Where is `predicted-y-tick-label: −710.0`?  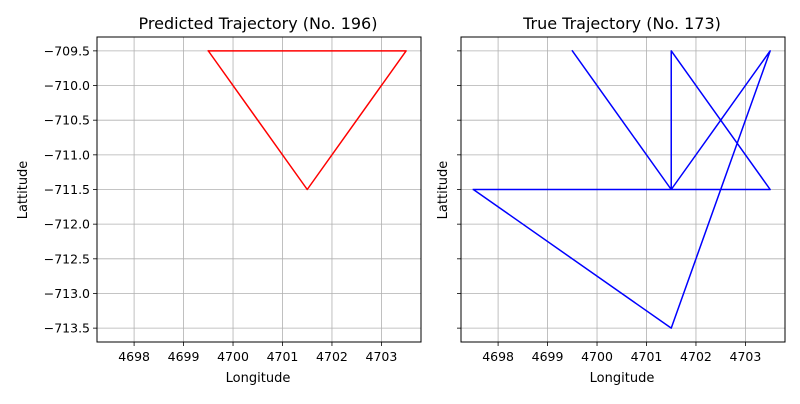
predicted-y-tick-label: −710.0 is located at coordinates (67, 85).